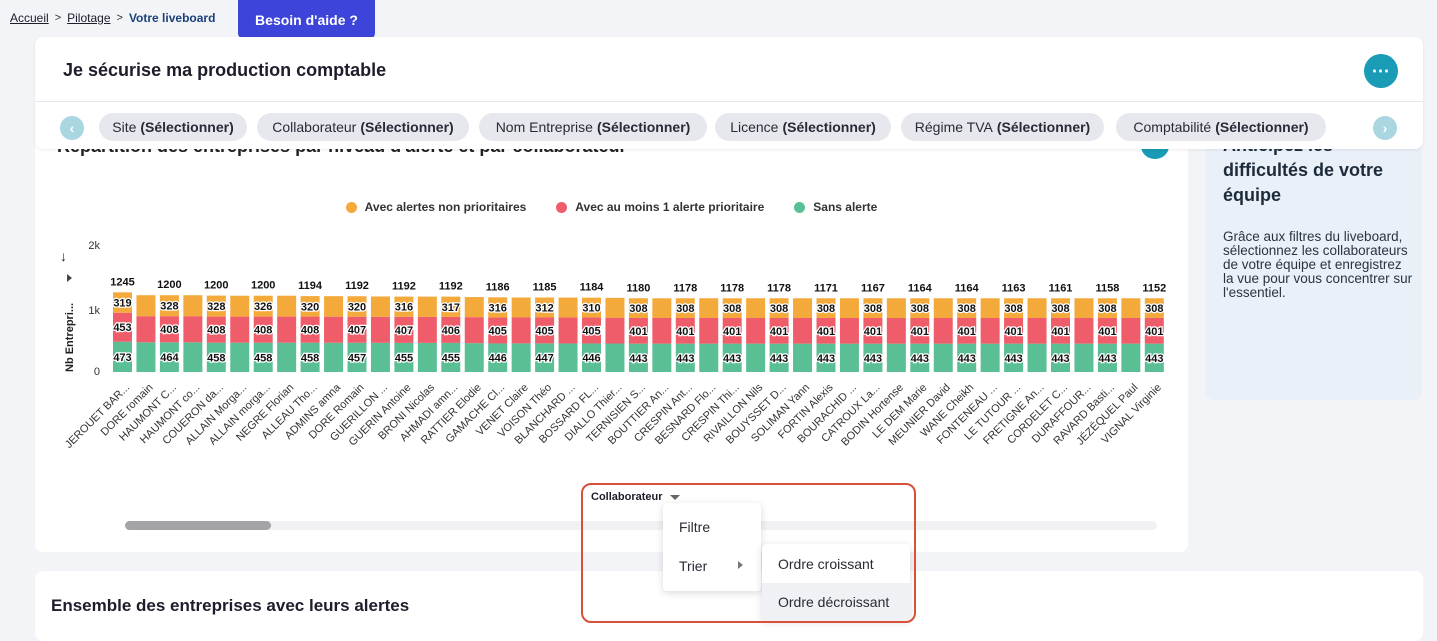 The image size is (1437, 641). I want to click on legend-item-non-prioritaires: Avec alertes non prioritaires, so click(436, 207).